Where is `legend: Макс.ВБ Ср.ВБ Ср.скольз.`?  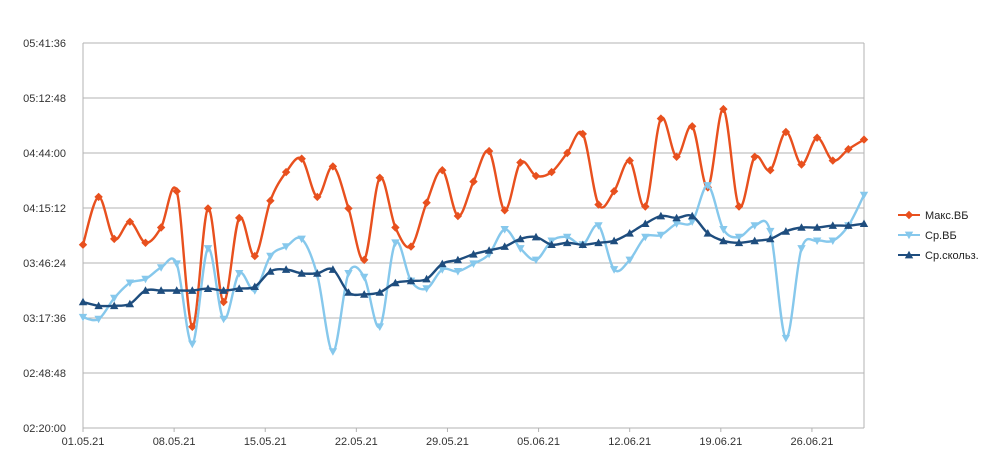 legend: Макс.ВБ Ср.ВБ Ср.скольз. is located at coordinates (938, 236).